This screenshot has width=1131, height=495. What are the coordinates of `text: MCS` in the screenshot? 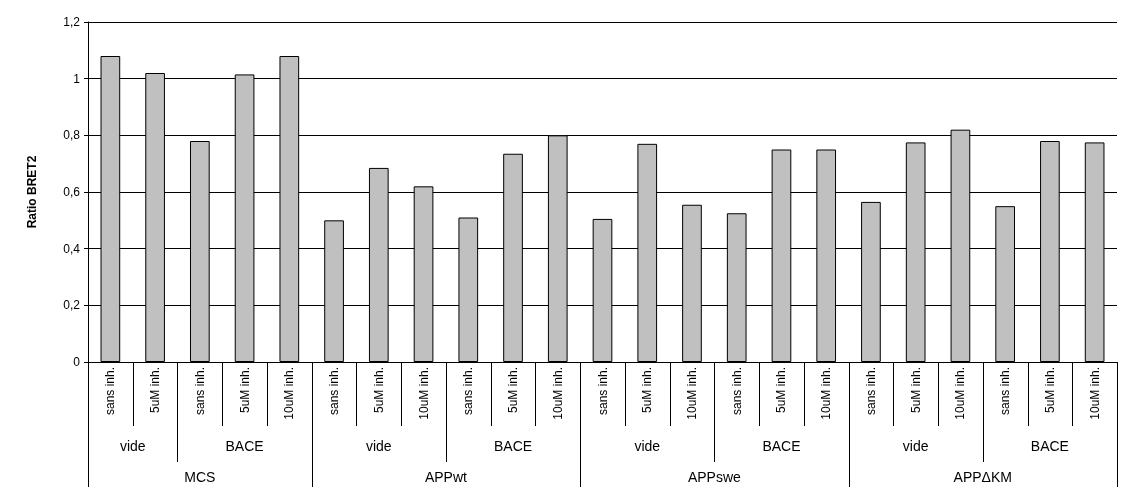 It's located at (200, 476).